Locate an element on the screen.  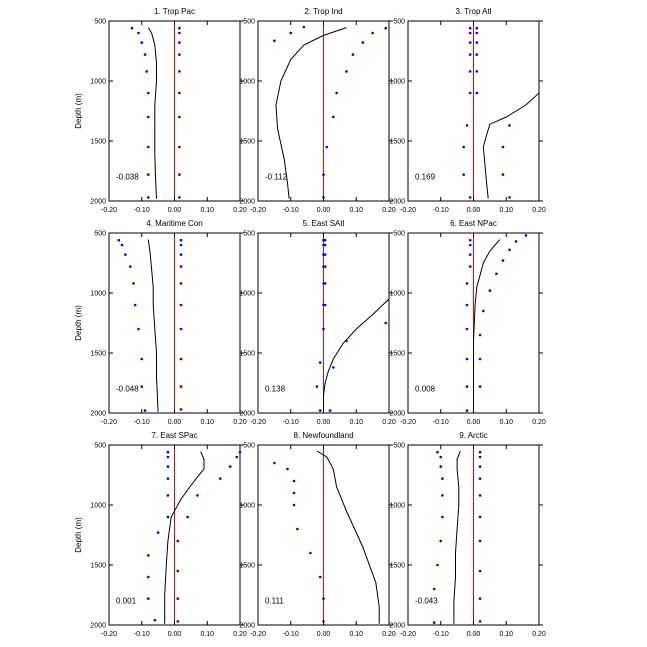
panel-title: 1. Trop Pac is located at coordinates (174, 11).